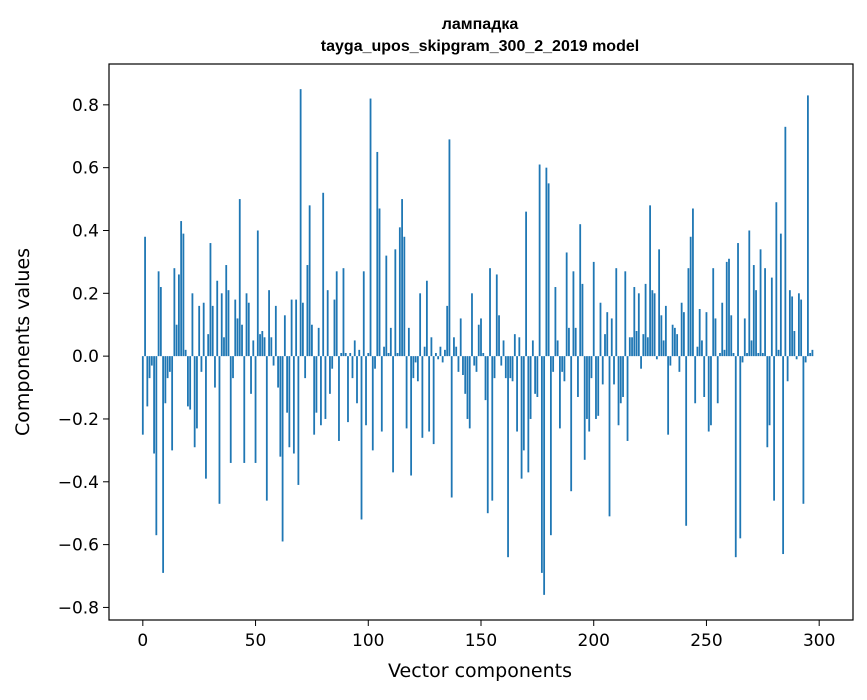 The height and width of the screenshot is (700, 867). What do you see at coordinates (85, 294) in the screenshot?
I see `y-tick-label: 0.2` at bounding box center [85, 294].